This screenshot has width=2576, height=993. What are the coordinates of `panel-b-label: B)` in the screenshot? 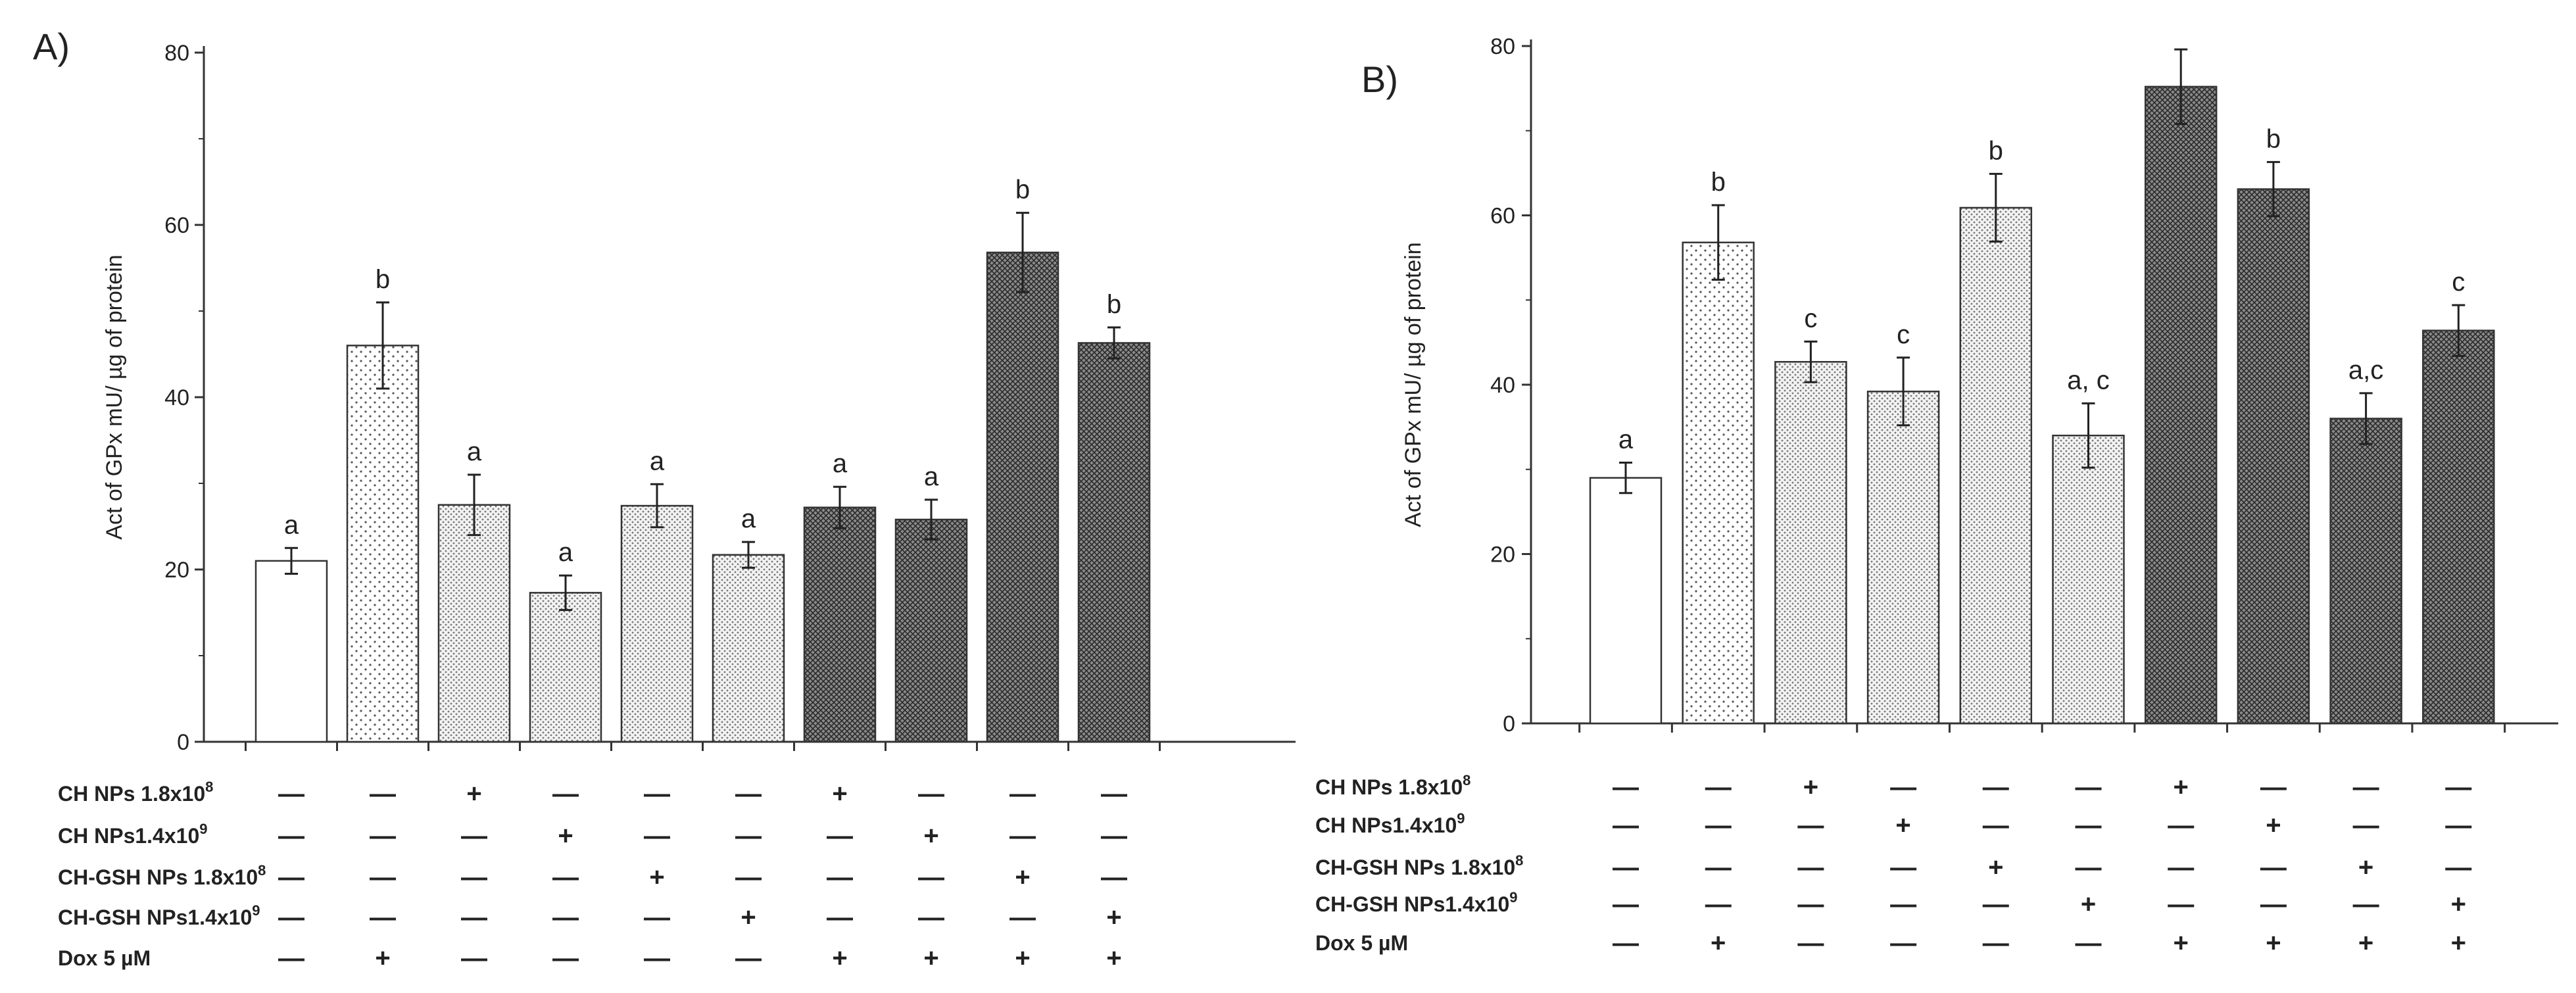 It's located at (1379, 79).